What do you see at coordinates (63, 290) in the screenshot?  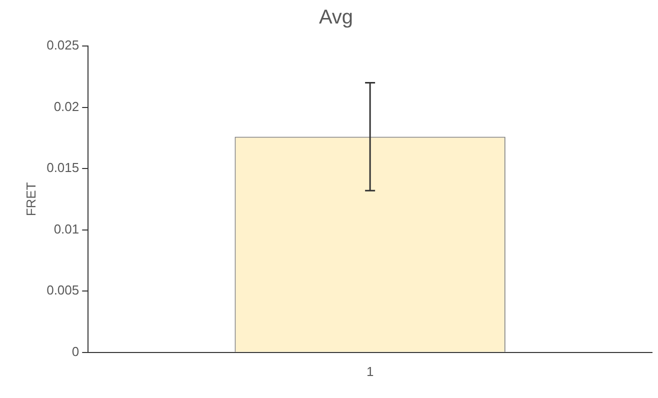 I see `y-tick-label: 0.005` at bounding box center [63, 290].